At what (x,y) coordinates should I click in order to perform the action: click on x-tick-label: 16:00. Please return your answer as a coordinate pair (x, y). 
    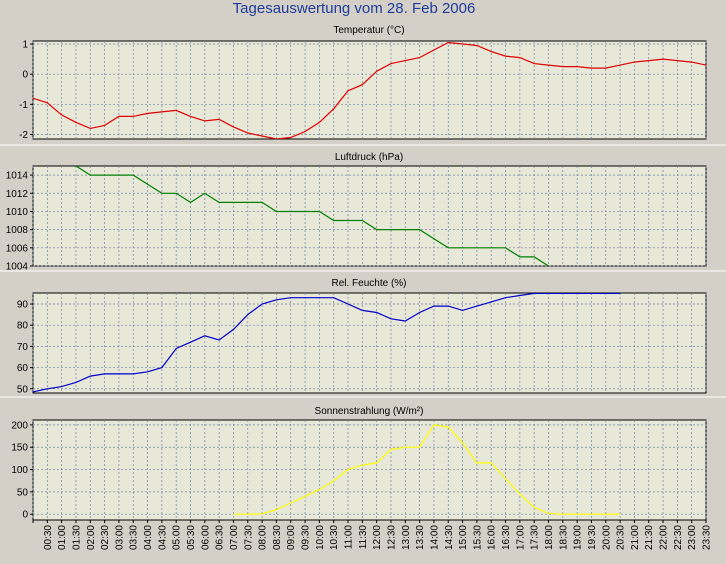
    Looking at the image, I should click on (492, 537).